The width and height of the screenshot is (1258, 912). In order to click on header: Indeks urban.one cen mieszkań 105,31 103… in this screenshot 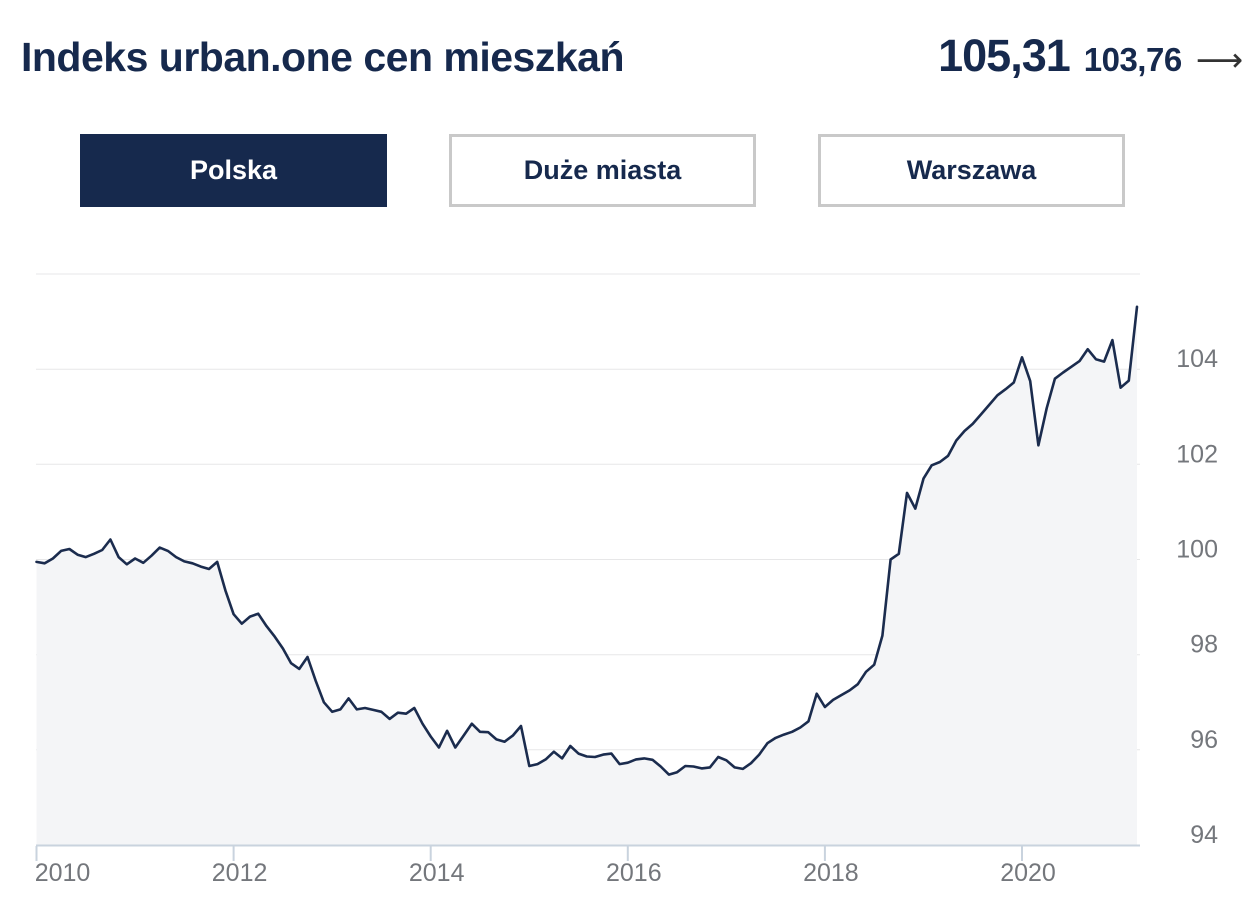, I will do `click(629, 41)`.